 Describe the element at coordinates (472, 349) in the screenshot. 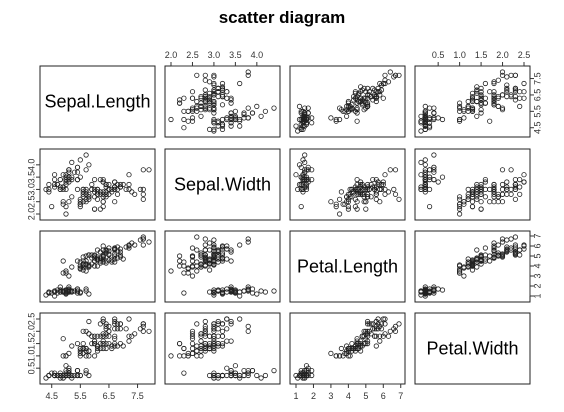

I see `variable-label-petal-width: Petal.Width` at that location.